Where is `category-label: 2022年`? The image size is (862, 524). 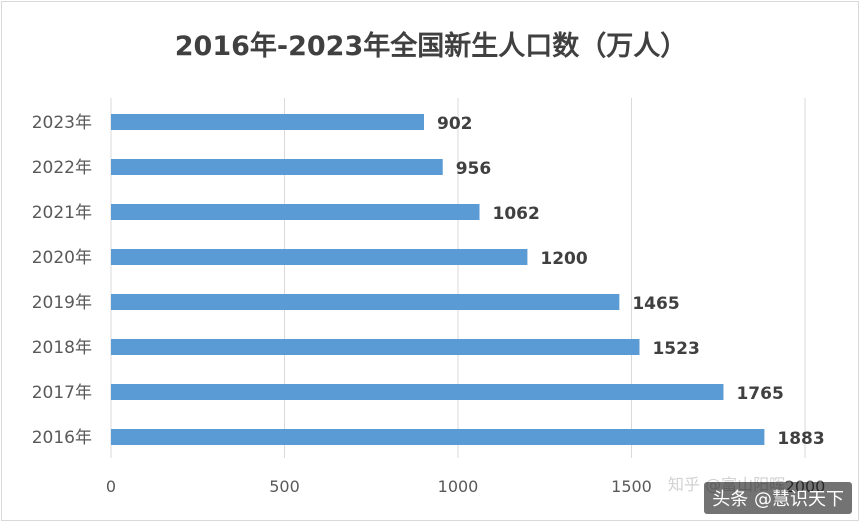
category-label: 2022年 is located at coordinates (62, 168).